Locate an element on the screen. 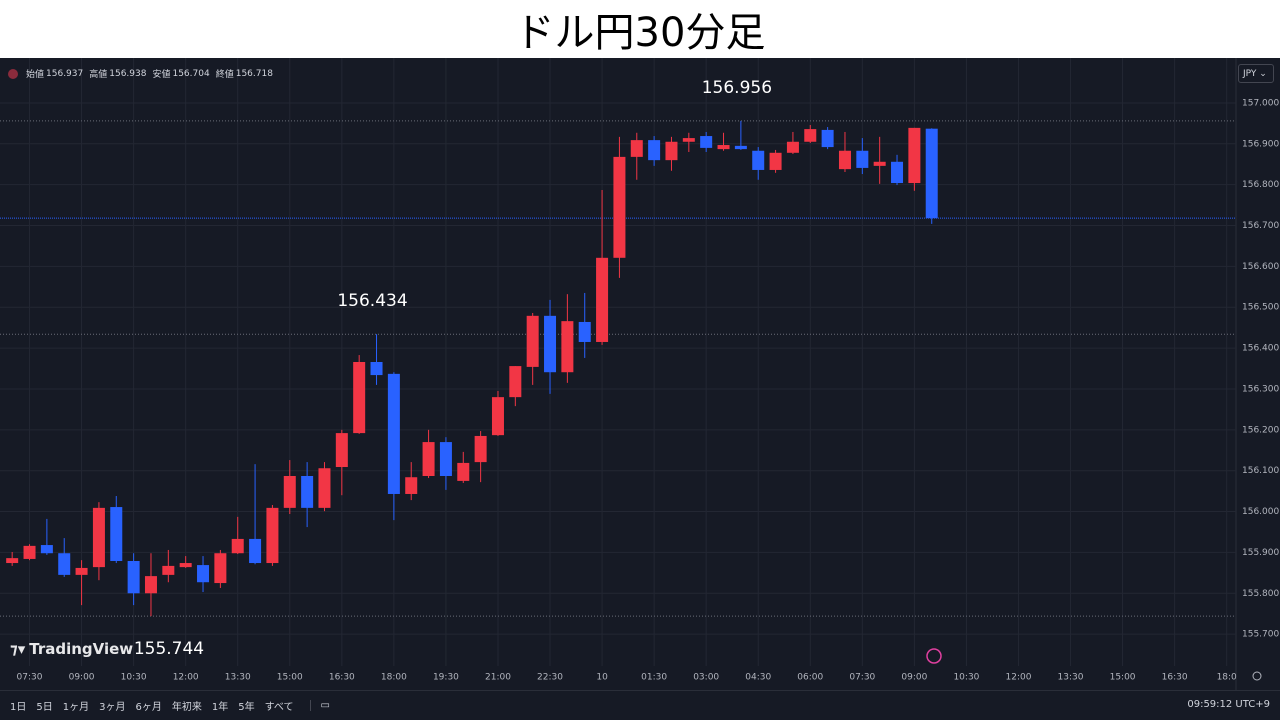 The height and width of the screenshot is (720, 1280). ohlc-label: 始値 is located at coordinates (35, 75).